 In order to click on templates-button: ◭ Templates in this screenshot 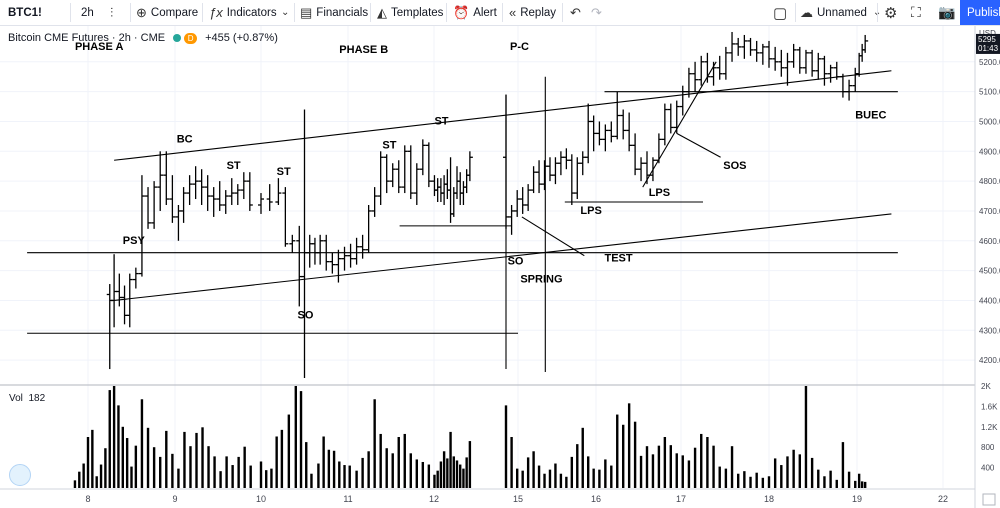, I will do `click(410, 12)`.